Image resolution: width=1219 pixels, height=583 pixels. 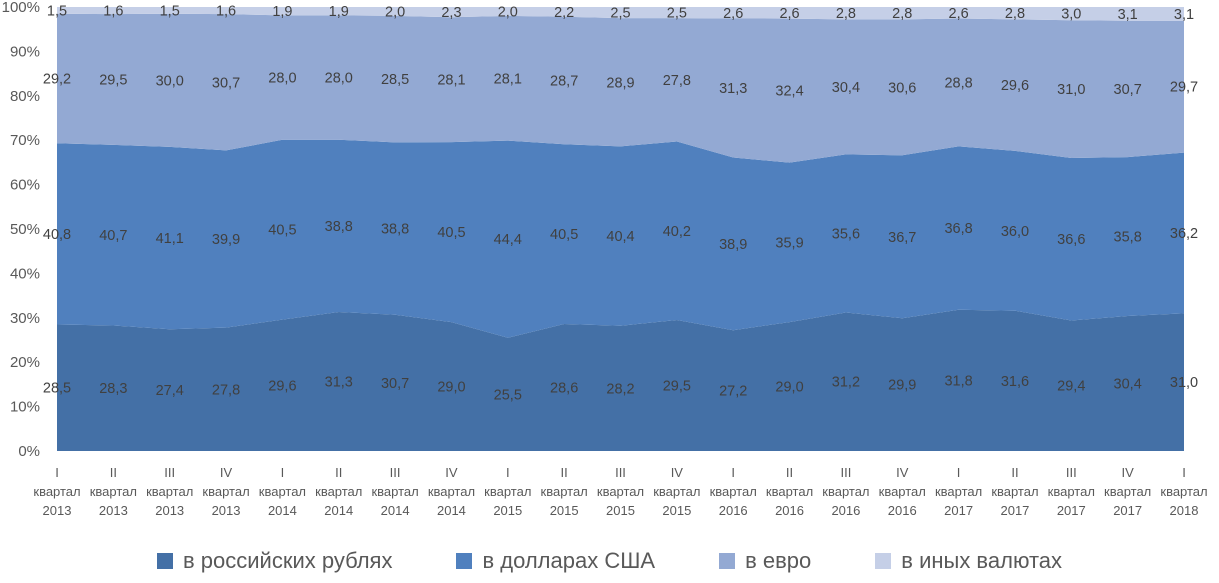 I want to click on data-label-usd: 35,9, so click(x=789, y=243).